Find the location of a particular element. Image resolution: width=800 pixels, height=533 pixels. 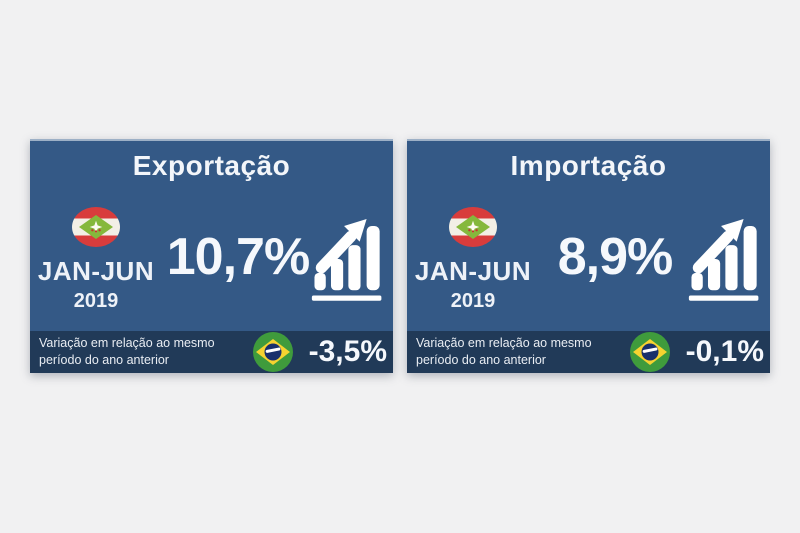

growth-value: 8,9% is located at coordinates (615, 257).